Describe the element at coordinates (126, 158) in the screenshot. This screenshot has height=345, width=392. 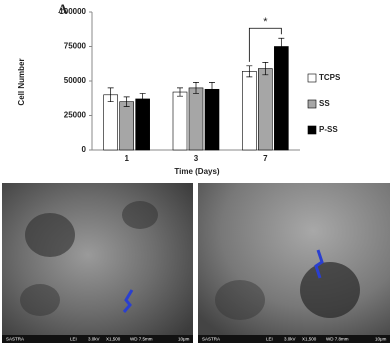
I see `x-tick-label: 1` at that location.